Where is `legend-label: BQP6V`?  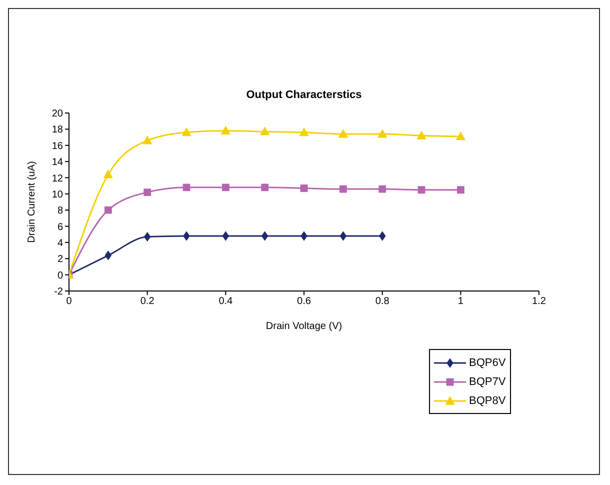
legend-label: BQP6V is located at coordinates (487, 362).